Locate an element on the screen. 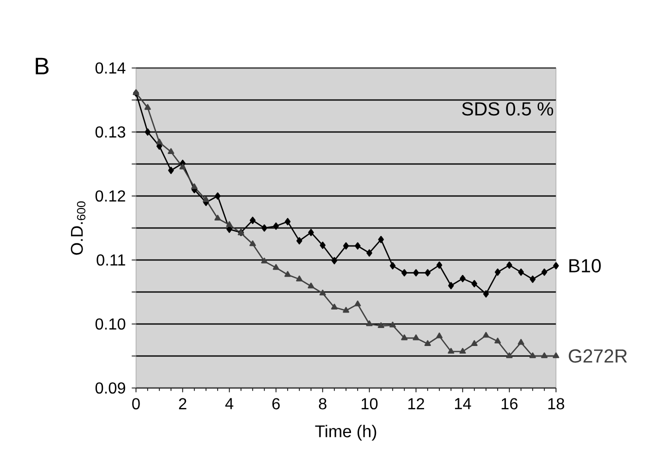 The height and width of the screenshot is (476, 668). x-tick-label: 2 is located at coordinates (182, 404).